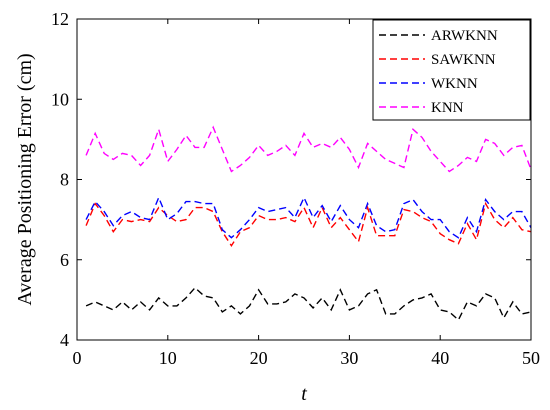 The image size is (550, 410). What do you see at coordinates (463, 60) in the screenshot?
I see `legend-label-sawknn: SAWKNN` at bounding box center [463, 60].